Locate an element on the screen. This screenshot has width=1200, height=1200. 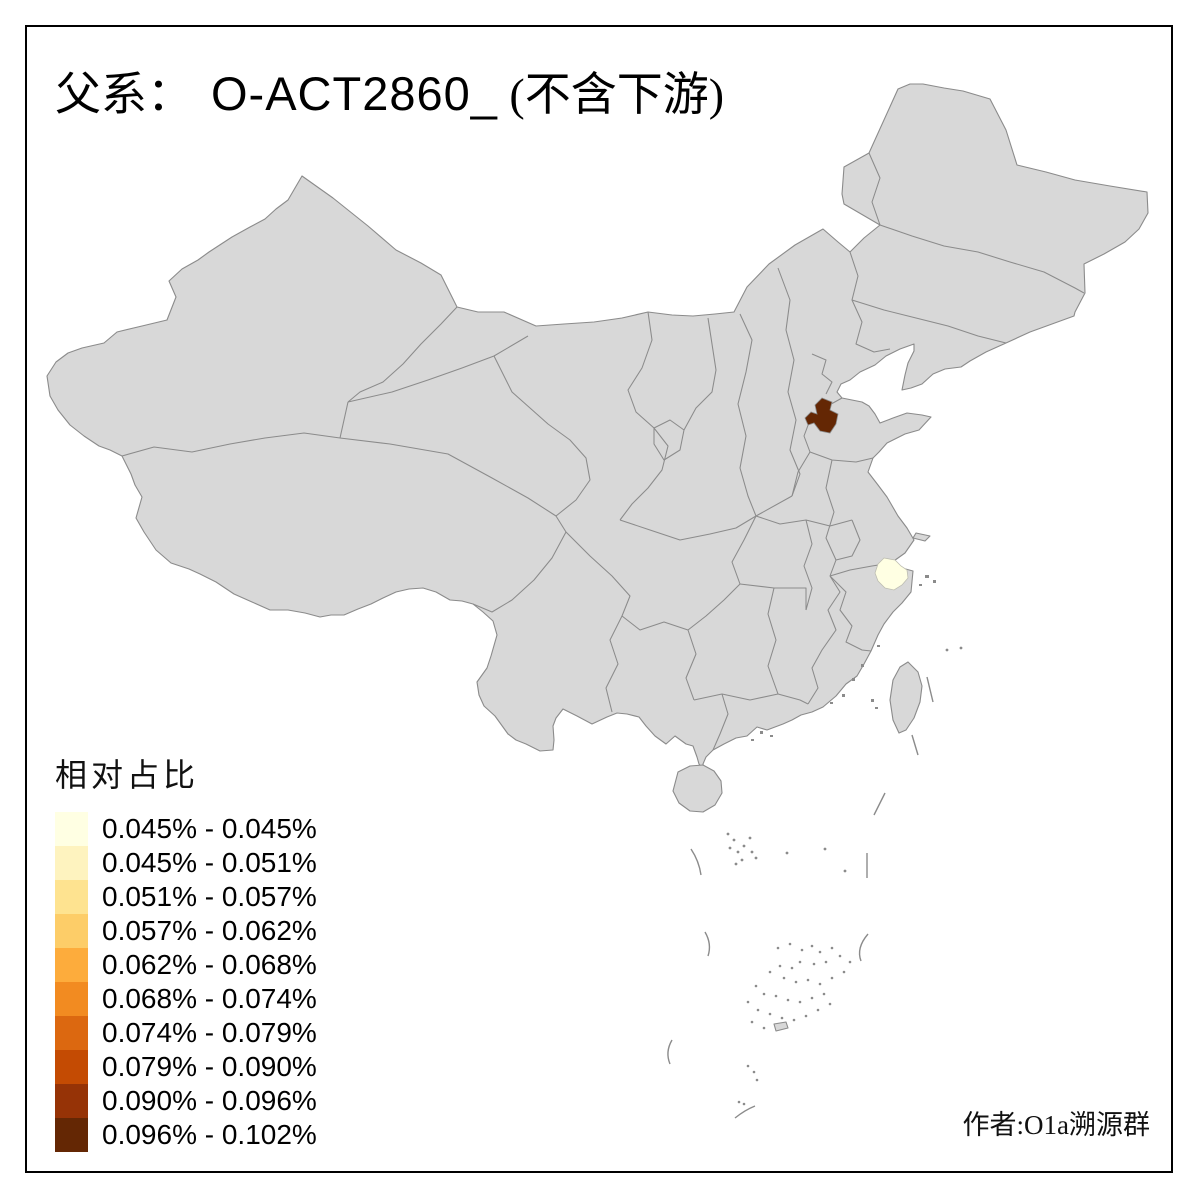
author-credit: 作者:O1a溯源群 is located at coordinates (1056, 1125).